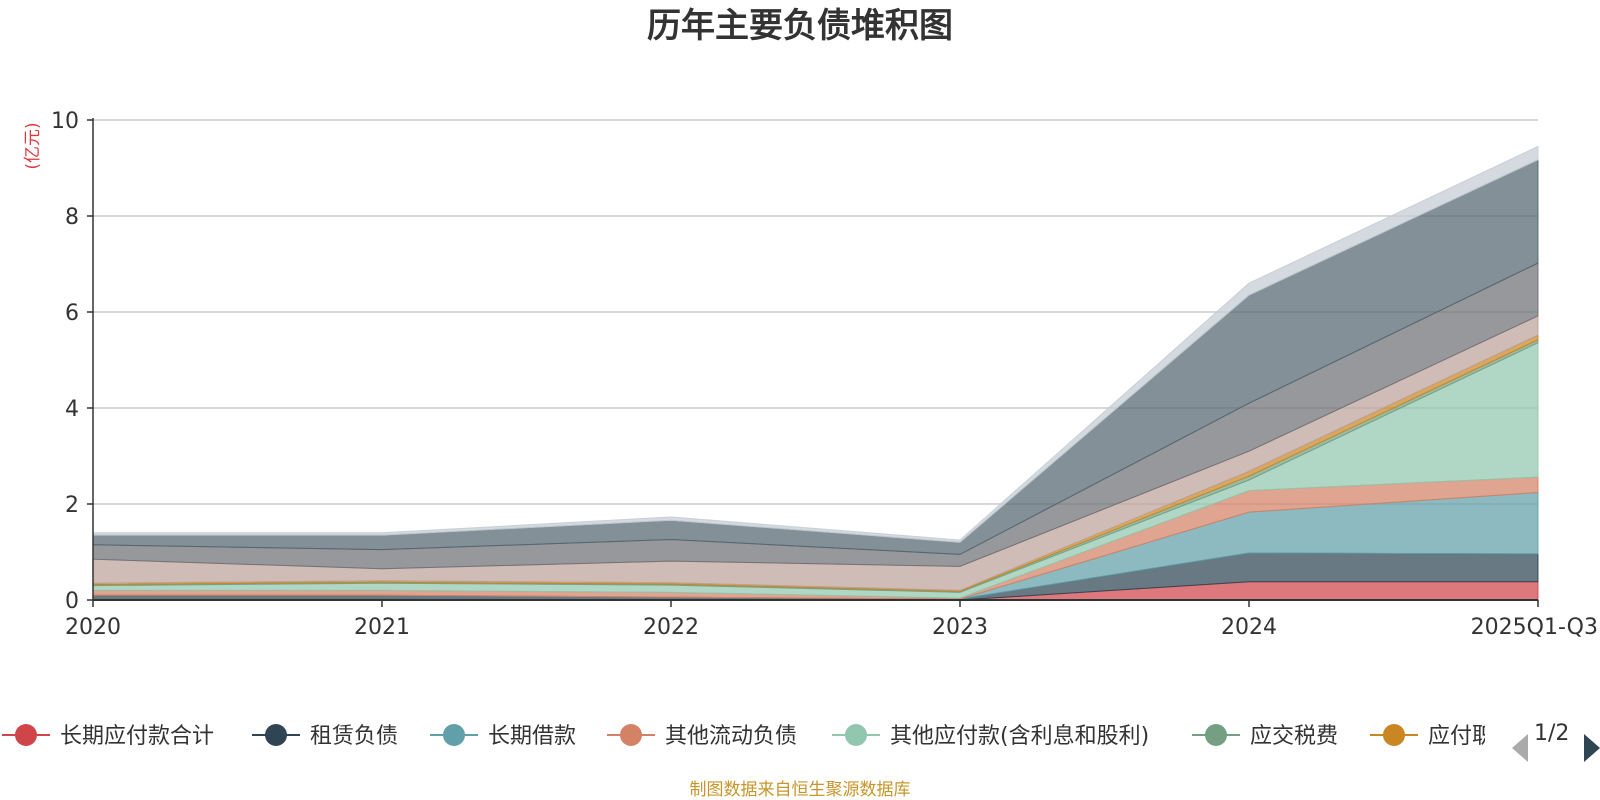  Describe the element at coordinates (800, 26) in the screenshot. I see `chart-title: 历年主要负债堆积图` at that location.